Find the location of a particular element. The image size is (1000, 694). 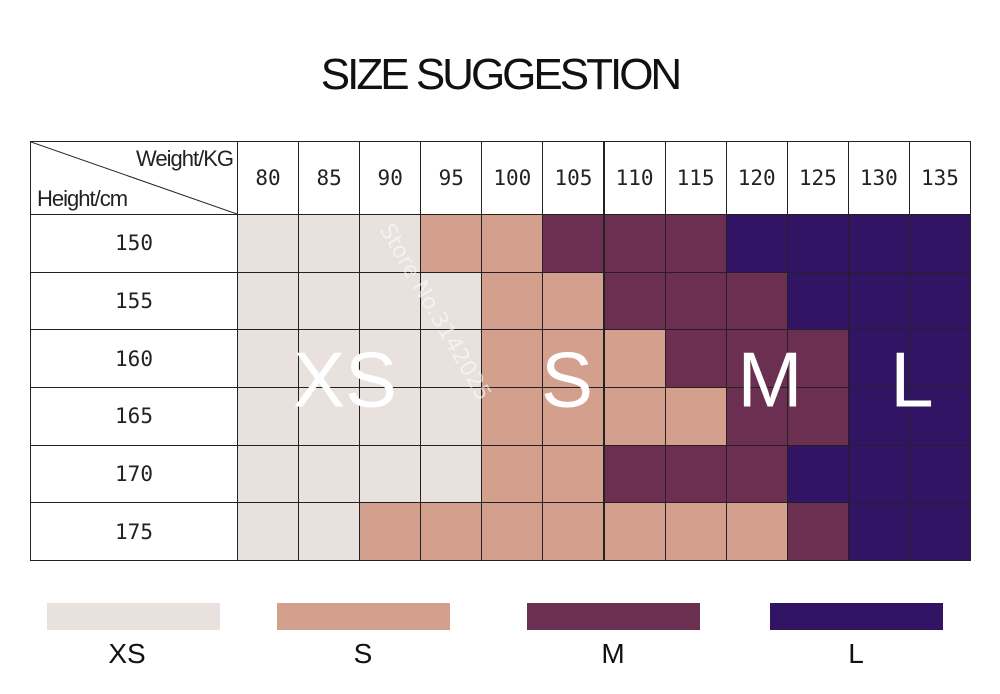

weight-header: 110 is located at coordinates (634, 178).